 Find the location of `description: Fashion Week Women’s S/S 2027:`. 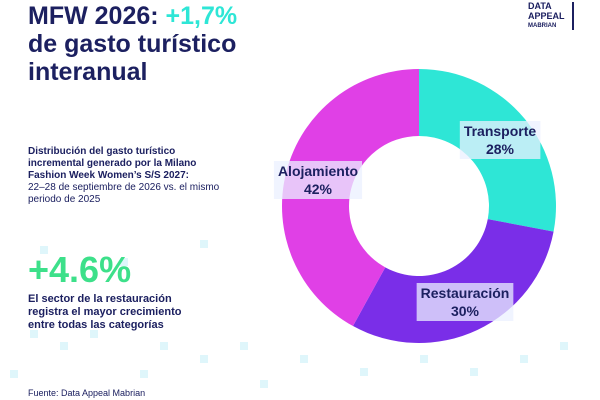

description: Fashion Week Women’s S/S 2027: is located at coordinates (108, 175).